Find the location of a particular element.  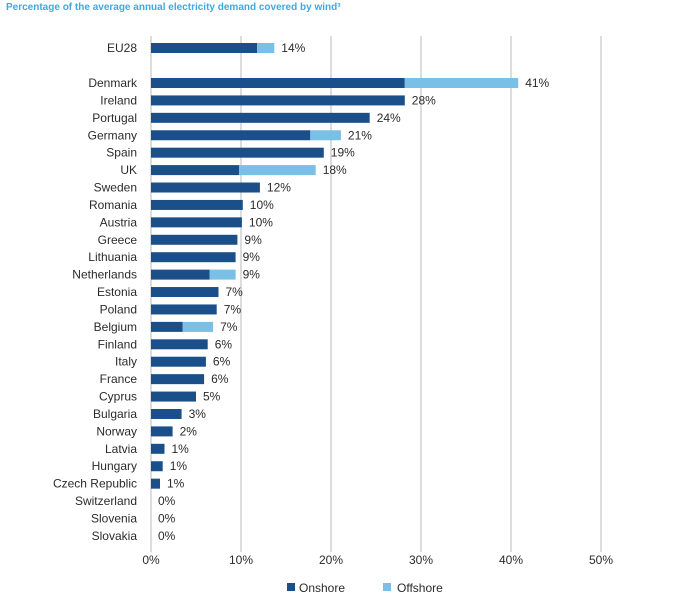

category-label: Czech Republic is located at coordinates (95, 484).